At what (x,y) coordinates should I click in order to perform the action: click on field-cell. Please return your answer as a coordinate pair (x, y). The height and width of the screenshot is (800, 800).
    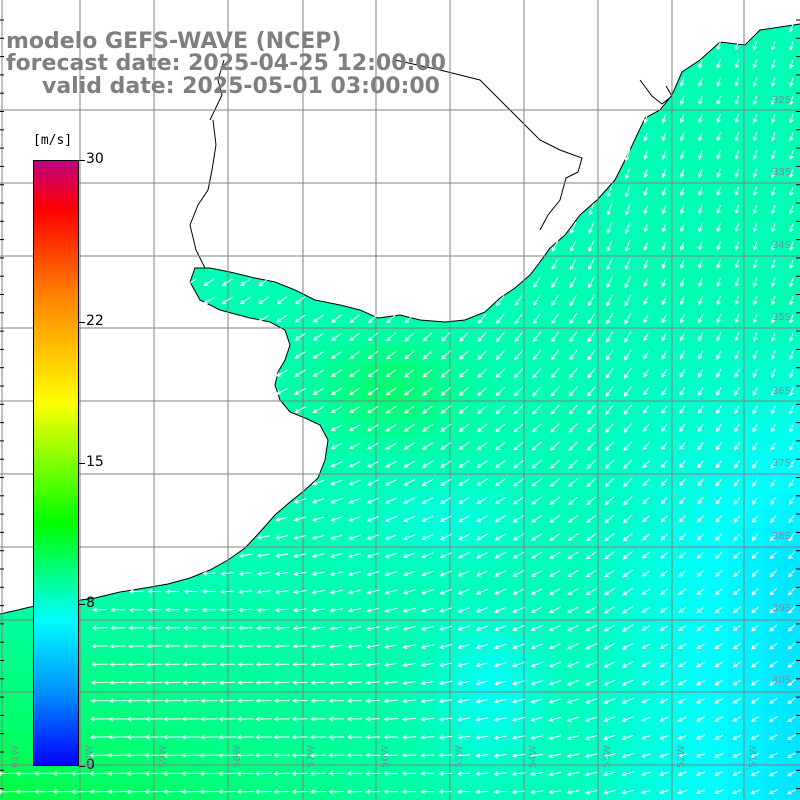
    Looking at the image, I should click on (27, 628).